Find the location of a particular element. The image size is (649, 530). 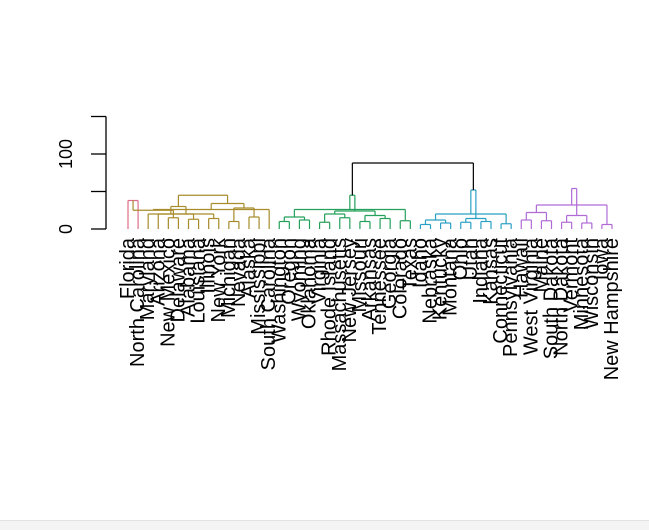

leaf-label: Washington is located at coordinates (279, 290).